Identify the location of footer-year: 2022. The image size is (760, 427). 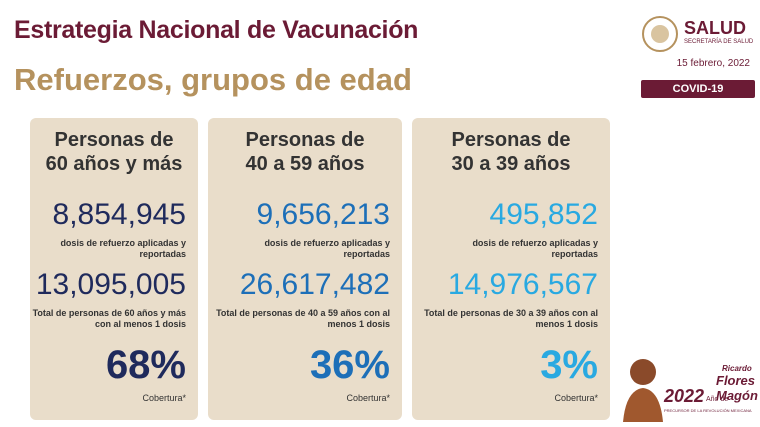
(684, 396).